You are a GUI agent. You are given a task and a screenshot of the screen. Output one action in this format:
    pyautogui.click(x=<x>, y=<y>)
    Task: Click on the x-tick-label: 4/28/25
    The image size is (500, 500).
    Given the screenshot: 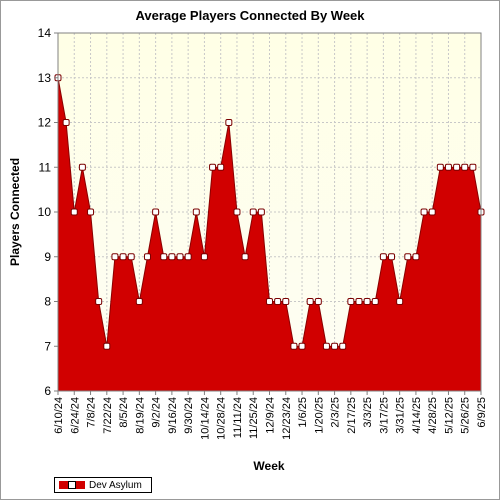 What is the action you would take?
    pyautogui.click(x=433, y=415)
    